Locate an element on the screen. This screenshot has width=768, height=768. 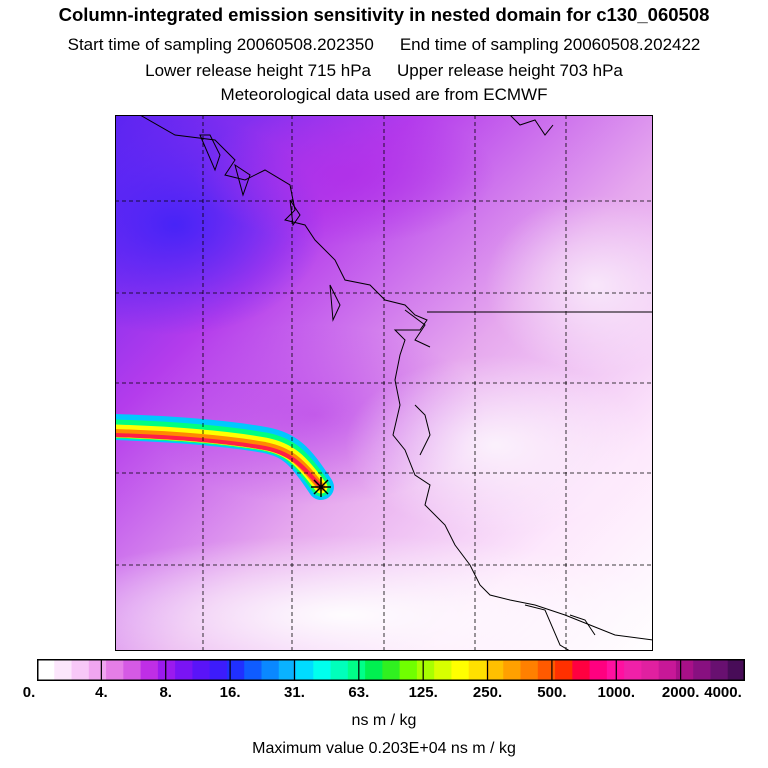
colorbar-tick-label: 16. is located at coordinates (230, 692).